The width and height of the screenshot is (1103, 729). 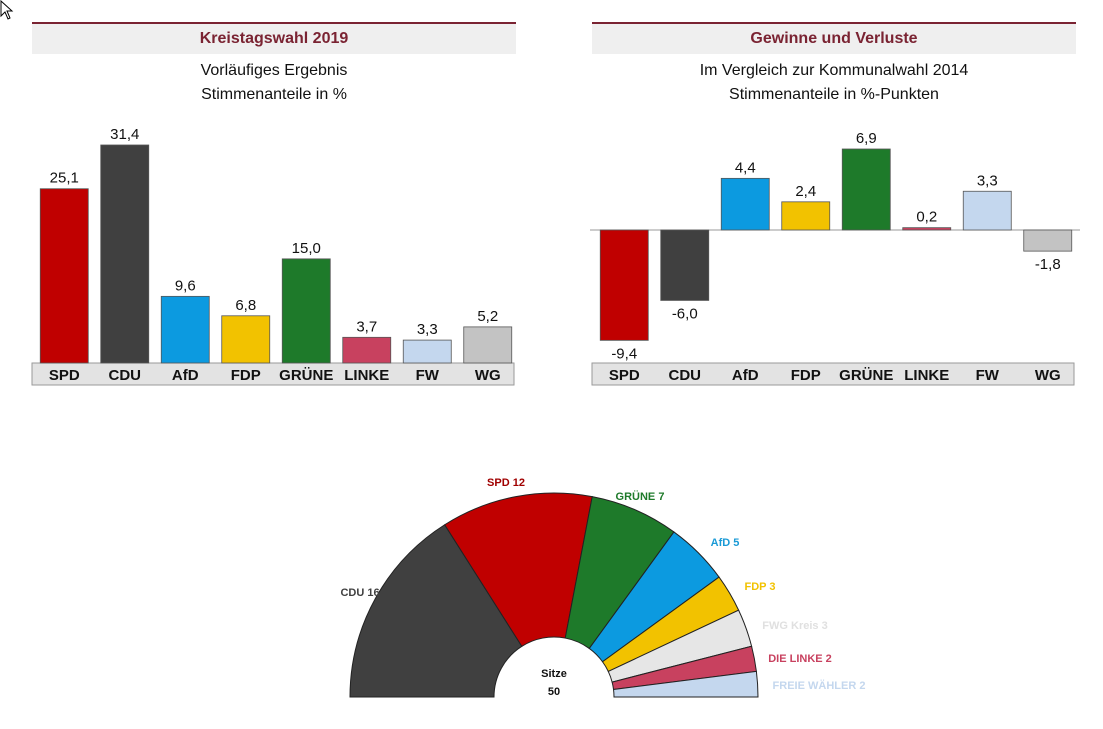 I want to click on seat-label-fdp: FDP 3, so click(x=760, y=587).